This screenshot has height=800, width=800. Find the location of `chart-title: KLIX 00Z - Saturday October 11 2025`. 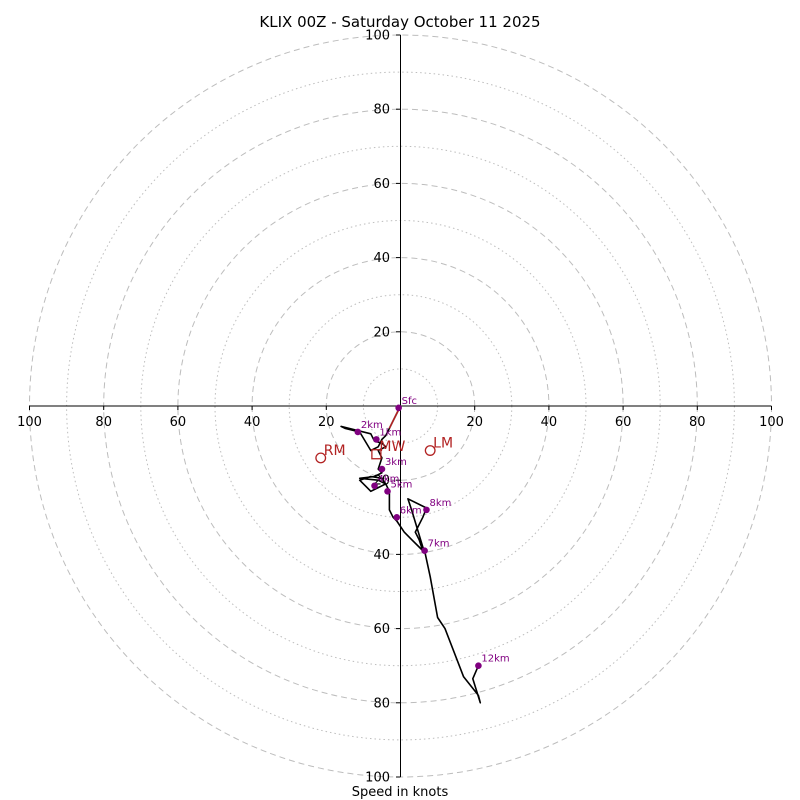

chart-title: KLIX 00Z - Saturday October 11 2025 is located at coordinates (399, 22).